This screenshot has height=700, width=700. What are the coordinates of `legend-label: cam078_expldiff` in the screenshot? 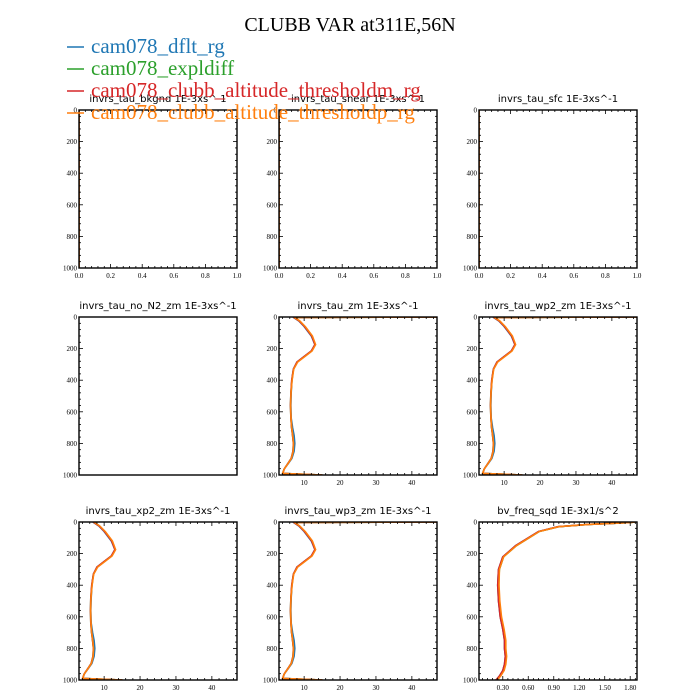 It's located at (162, 68).